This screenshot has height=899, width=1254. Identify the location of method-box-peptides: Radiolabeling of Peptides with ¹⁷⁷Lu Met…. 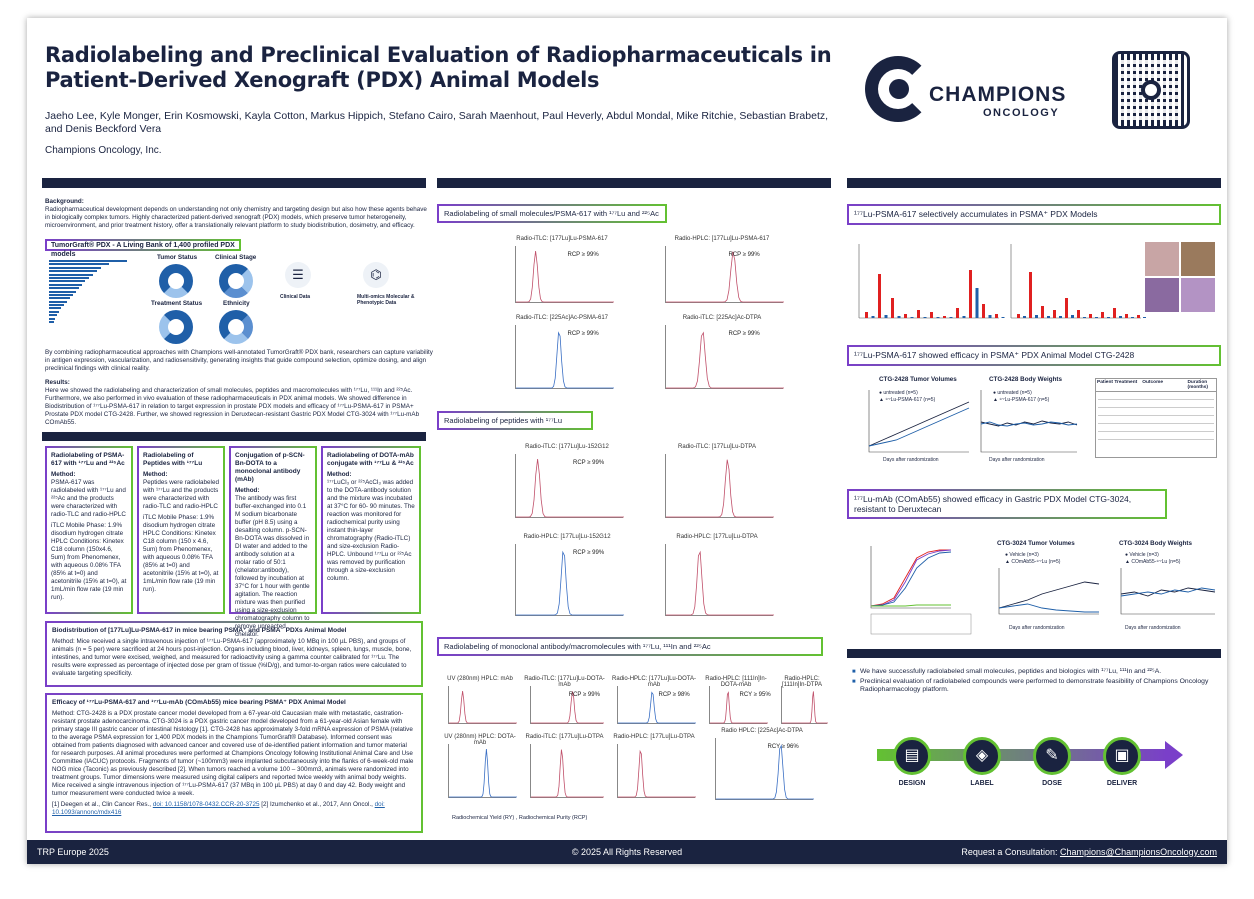
(181, 530).